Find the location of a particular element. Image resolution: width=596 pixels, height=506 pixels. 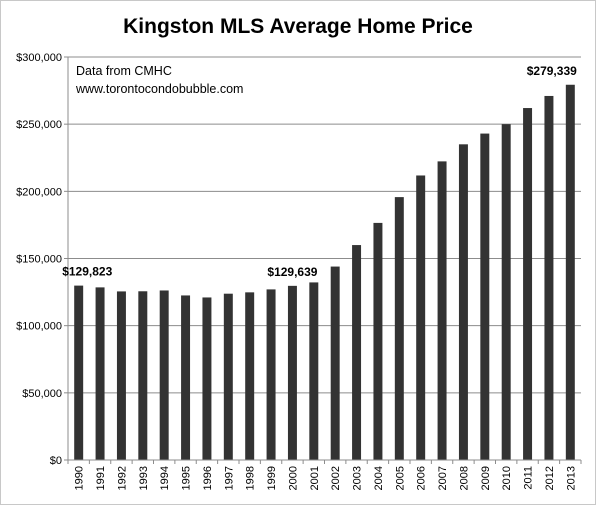

data-label-1990: $129,823 is located at coordinates (87, 272).